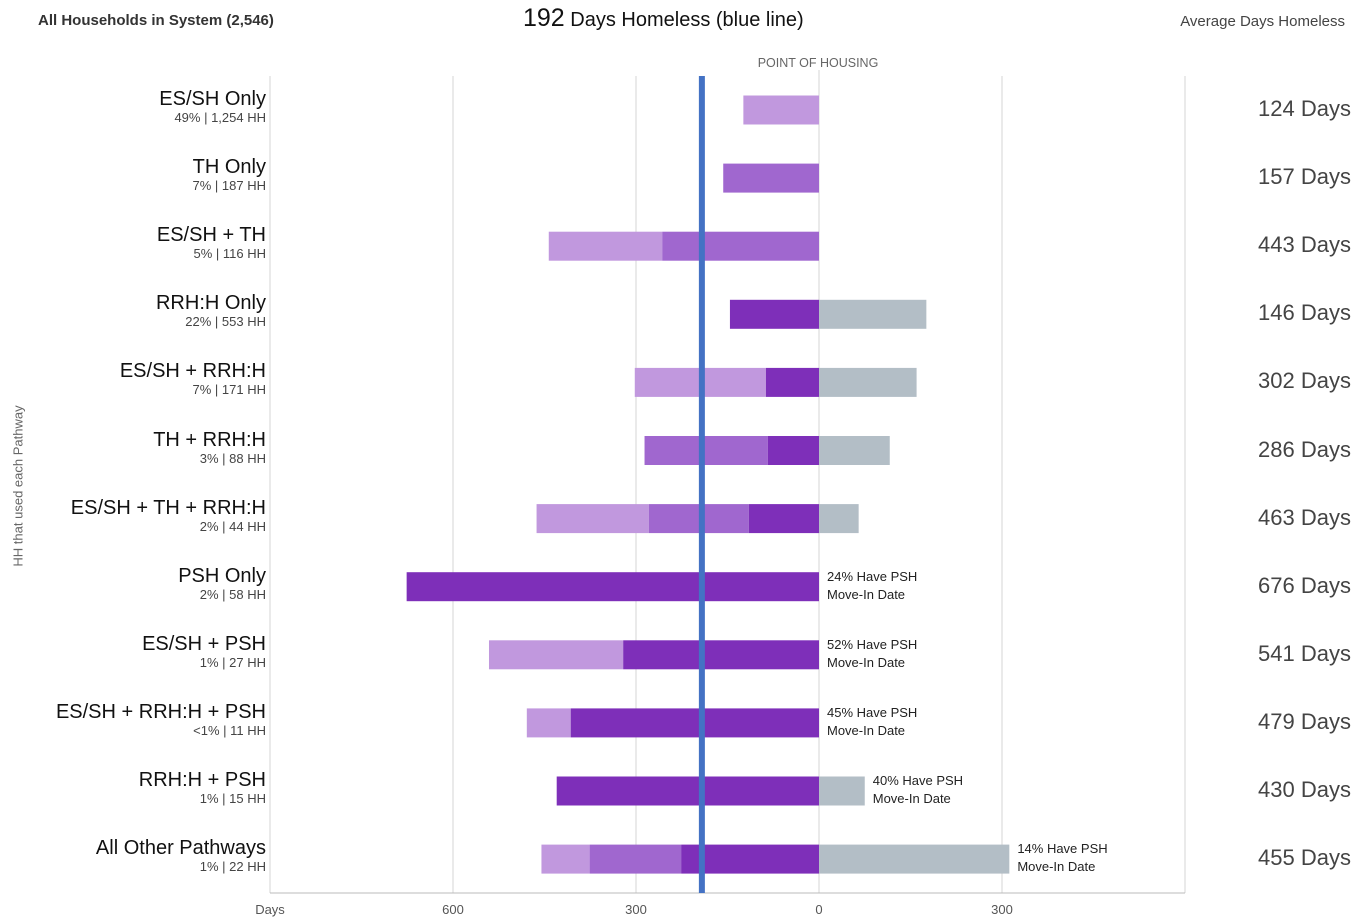 The image size is (1367, 918). I want to click on category-label: ES/SH + PSH 1% | 27 HH, so click(204, 652).